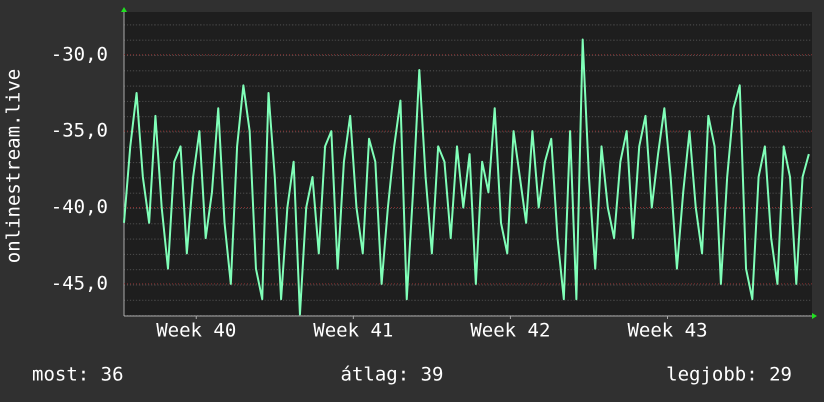 This screenshot has height=402, width=824. Describe the element at coordinates (124, 9) in the screenshot. I see `y-arrow` at that location.